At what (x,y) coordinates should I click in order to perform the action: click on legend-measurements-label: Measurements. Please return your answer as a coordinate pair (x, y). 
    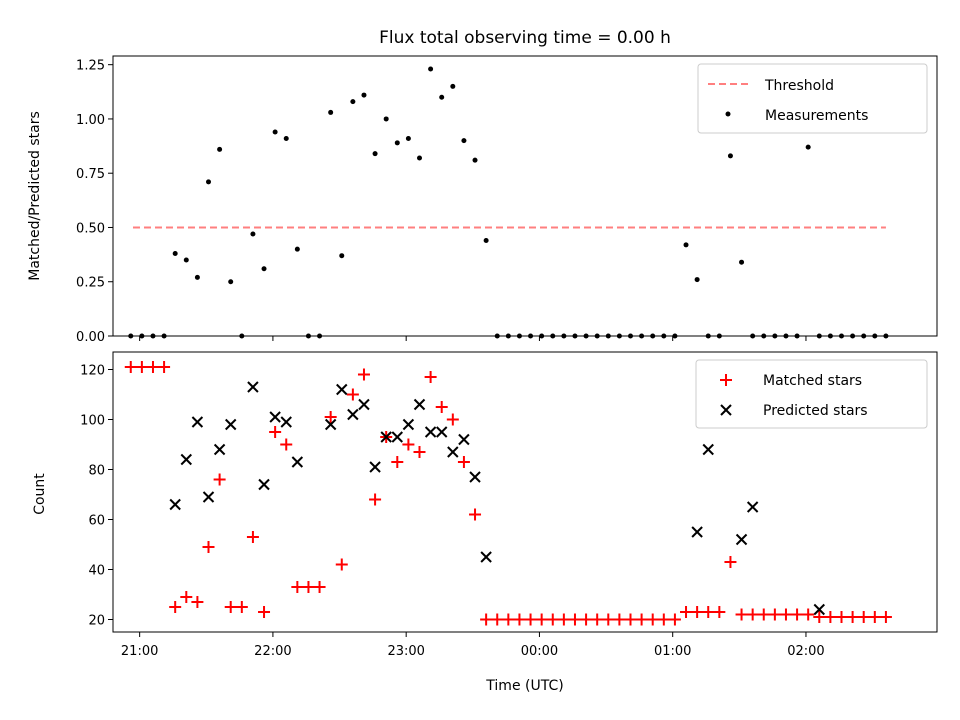
    Looking at the image, I should click on (816, 116).